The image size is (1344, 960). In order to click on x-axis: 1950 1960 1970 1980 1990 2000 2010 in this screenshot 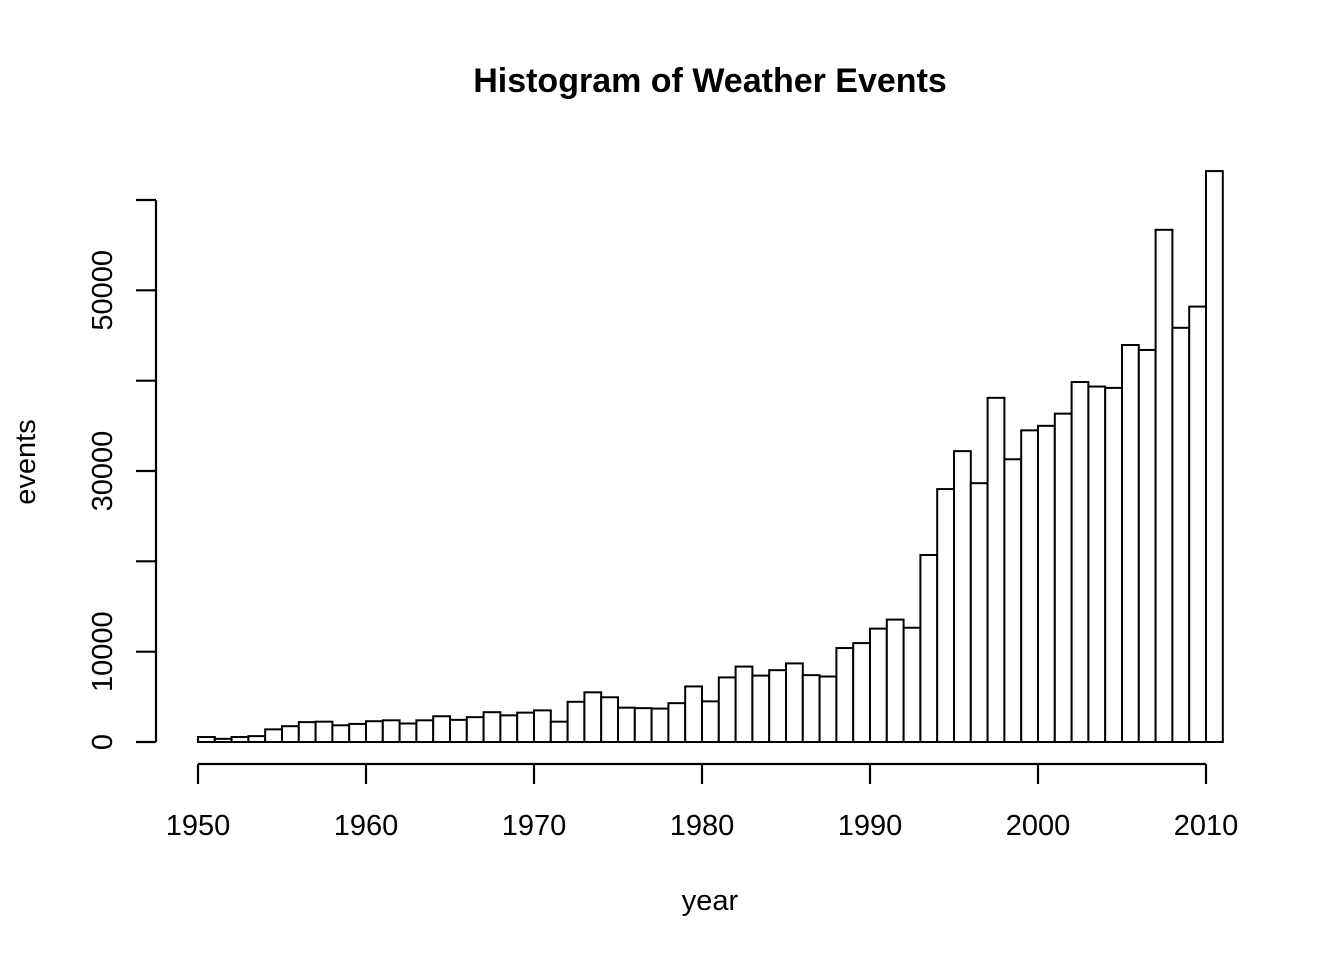, I will do `click(702, 802)`.